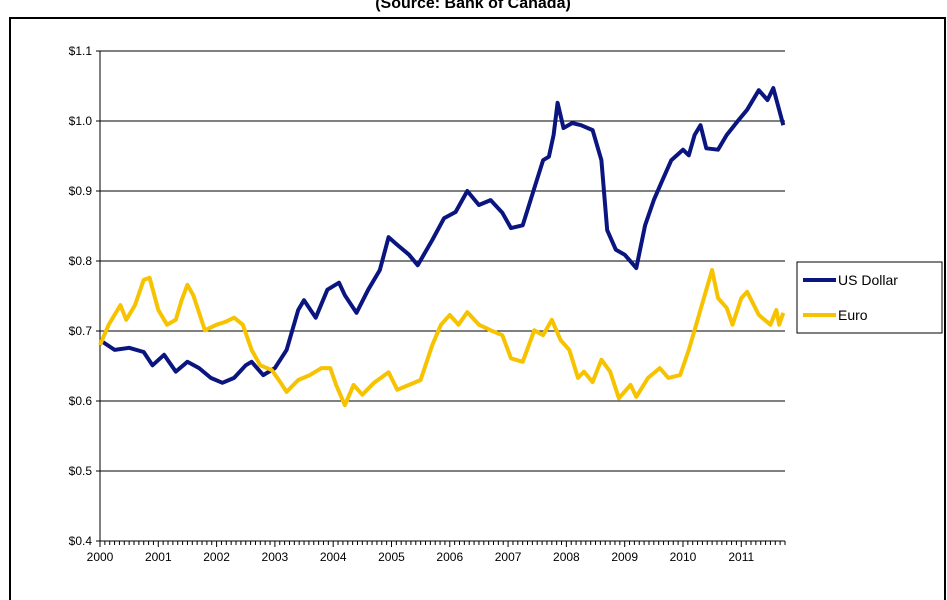 The image size is (947, 600). I want to click on x-tick-label: 2005, so click(391, 557).